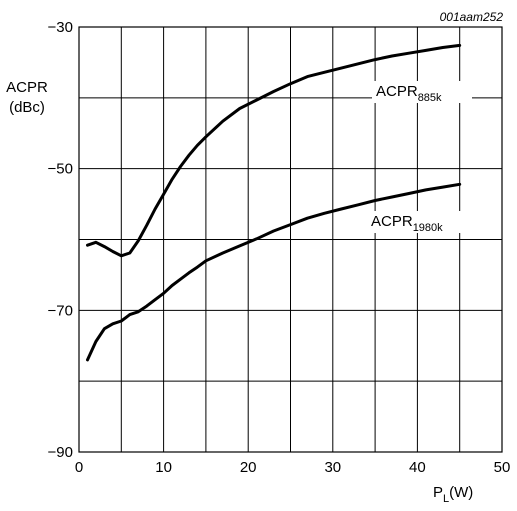 Image resolution: width=517 pixels, height=511 pixels. Describe the element at coordinates (417, 467) in the screenshot. I see `x-tick-label: 40` at that location.